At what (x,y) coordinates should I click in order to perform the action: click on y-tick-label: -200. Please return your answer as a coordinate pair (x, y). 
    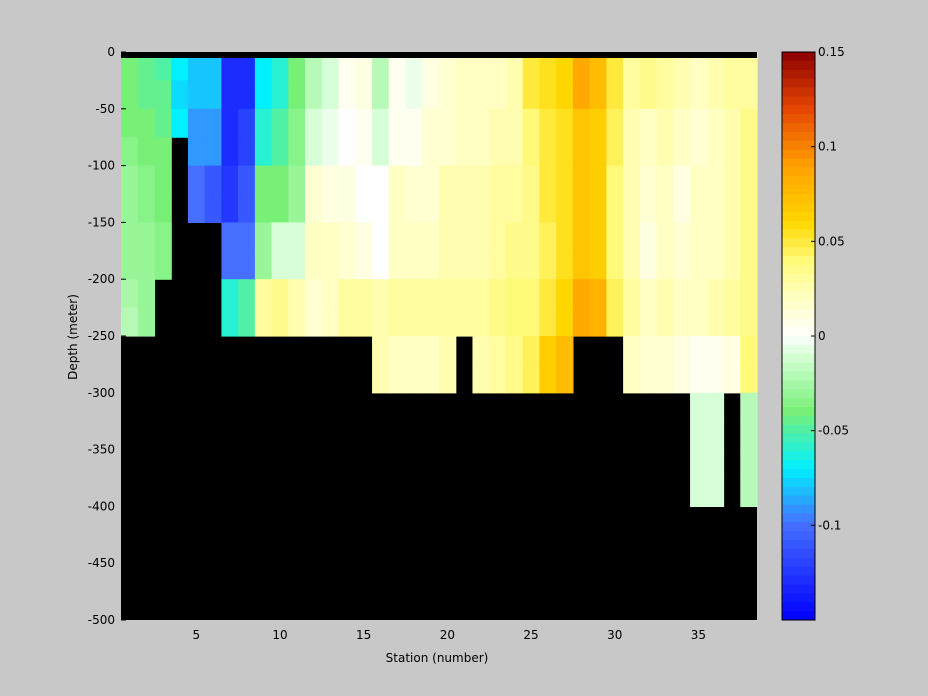
    Looking at the image, I should click on (101, 279).